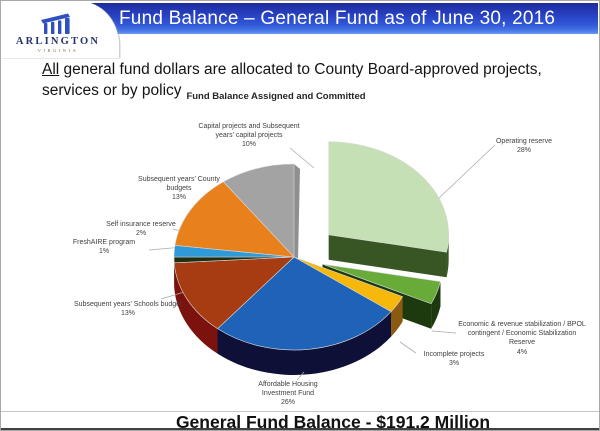  I want to click on pie-label-text: Self insurance reserve, so click(141, 224).